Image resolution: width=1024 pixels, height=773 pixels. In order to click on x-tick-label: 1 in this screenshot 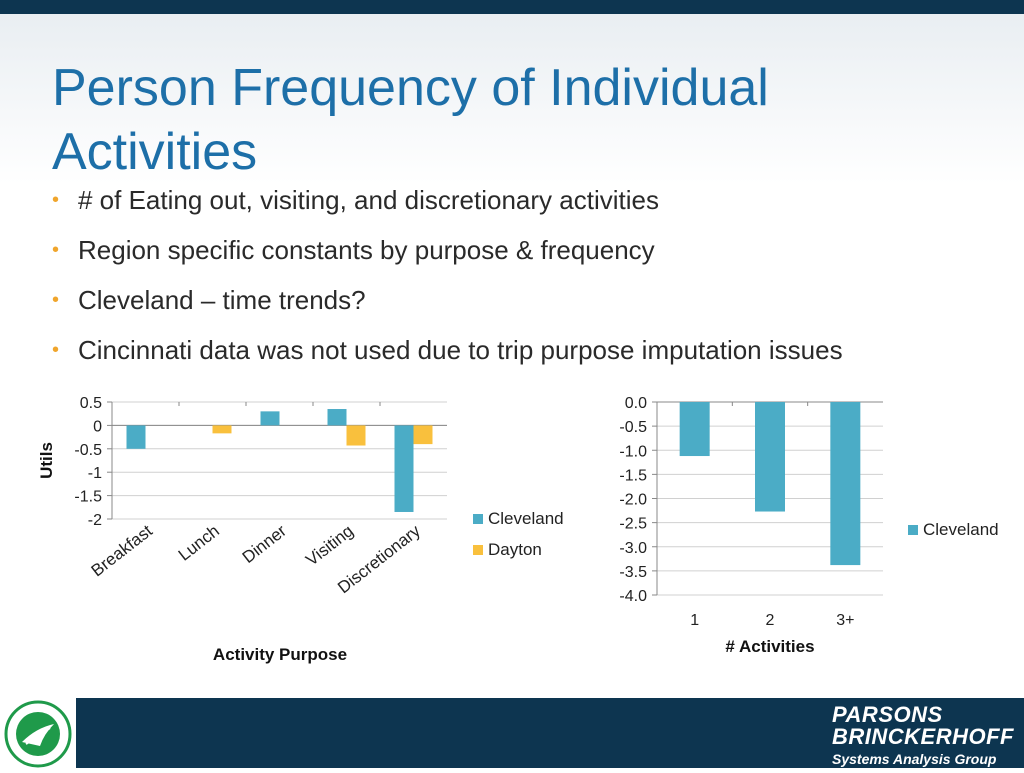, I will do `click(694, 620)`.